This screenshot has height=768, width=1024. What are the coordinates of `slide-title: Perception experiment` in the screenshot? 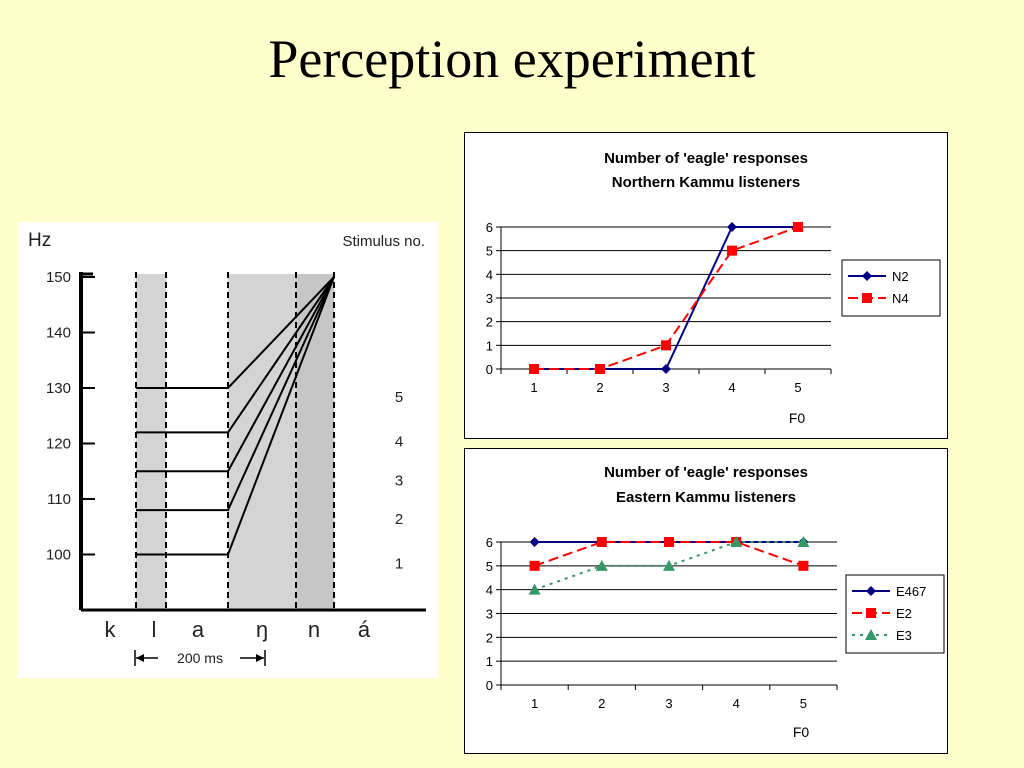 It's located at (512, 59).